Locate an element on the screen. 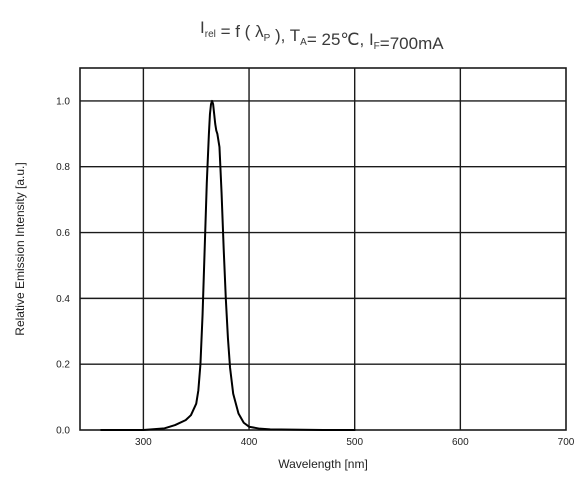 The image size is (580, 483). x-tick-label: 600 is located at coordinates (460, 442).